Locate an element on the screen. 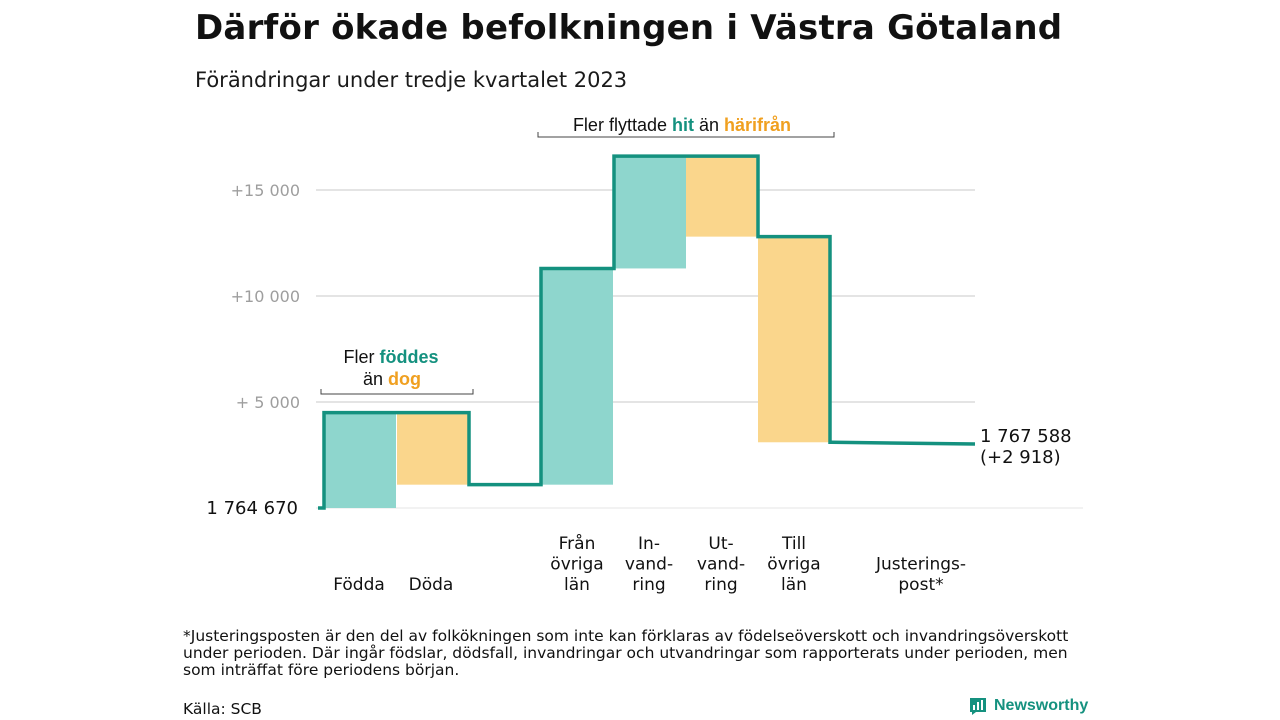 This screenshot has height=720, width=1280. category-label: Födda is located at coordinates (359, 585).